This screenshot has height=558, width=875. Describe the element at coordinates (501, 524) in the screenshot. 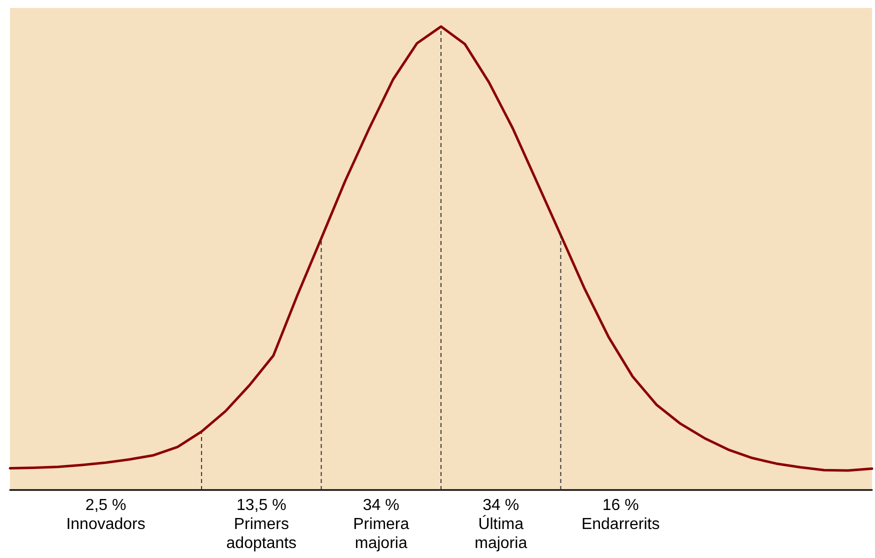

I see `text: 34 % Última majoria` at that location.